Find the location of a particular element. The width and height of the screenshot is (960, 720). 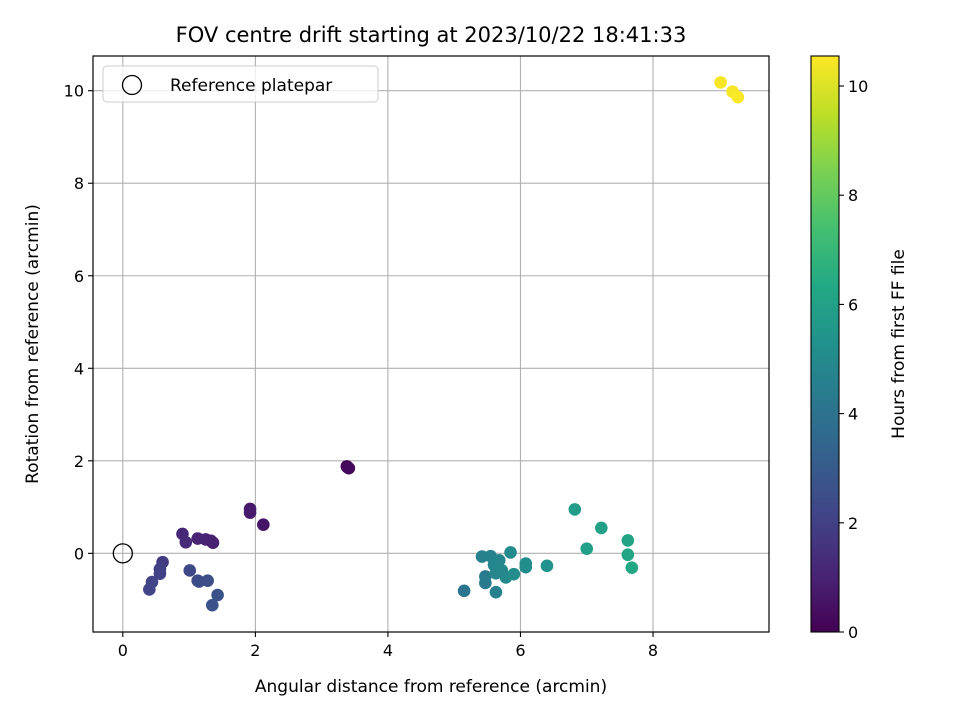

x-tick-label: 2 is located at coordinates (255, 650).